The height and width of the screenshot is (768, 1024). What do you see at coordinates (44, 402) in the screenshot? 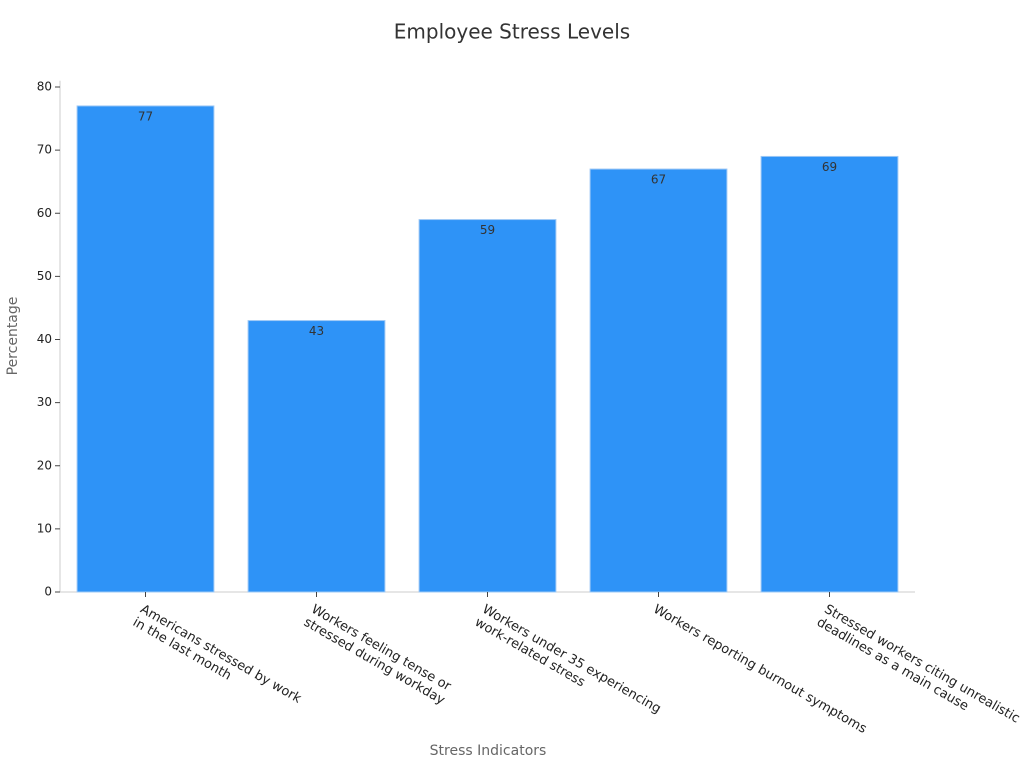
I see `y-tick-label: 30` at bounding box center [44, 402].